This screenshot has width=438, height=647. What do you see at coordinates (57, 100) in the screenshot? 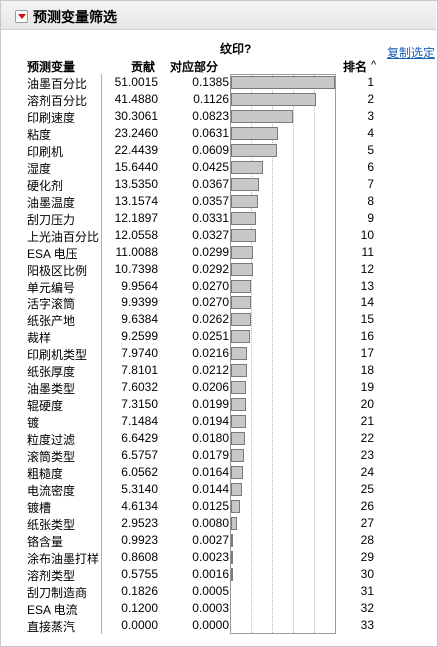
I see `predictor-name: 溶剂百分比` at bounding box center [57, 100].